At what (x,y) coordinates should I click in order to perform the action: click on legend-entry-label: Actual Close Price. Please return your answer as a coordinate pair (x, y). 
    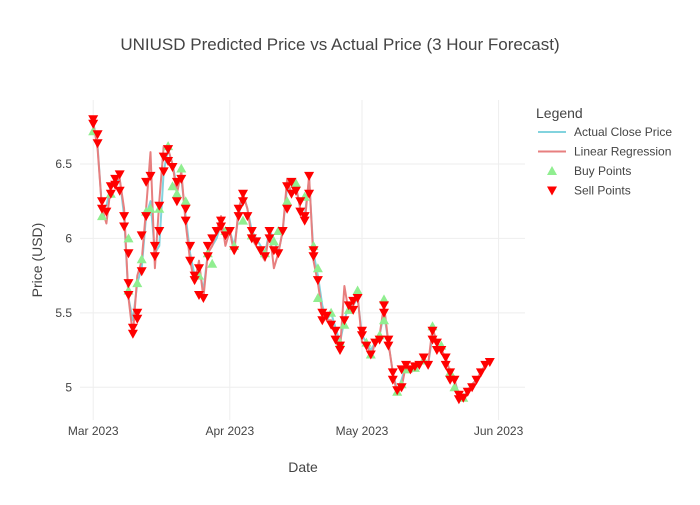
    Looking at the image, I should click on (623, 132).